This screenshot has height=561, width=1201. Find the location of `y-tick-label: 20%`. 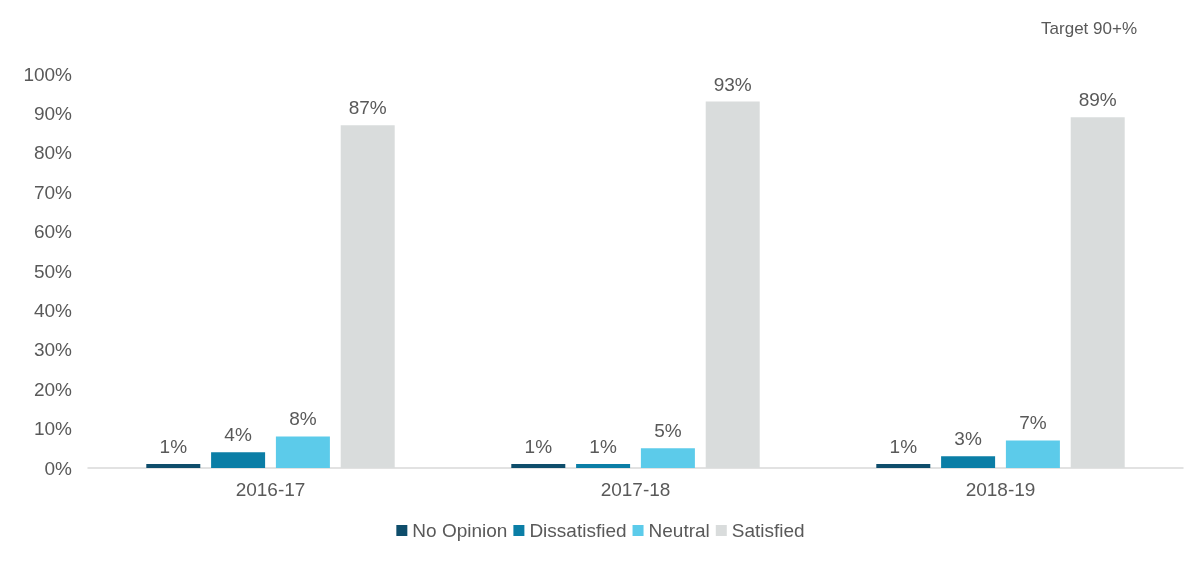

y-tick-label: 20% is located at coordinates (53, 389).